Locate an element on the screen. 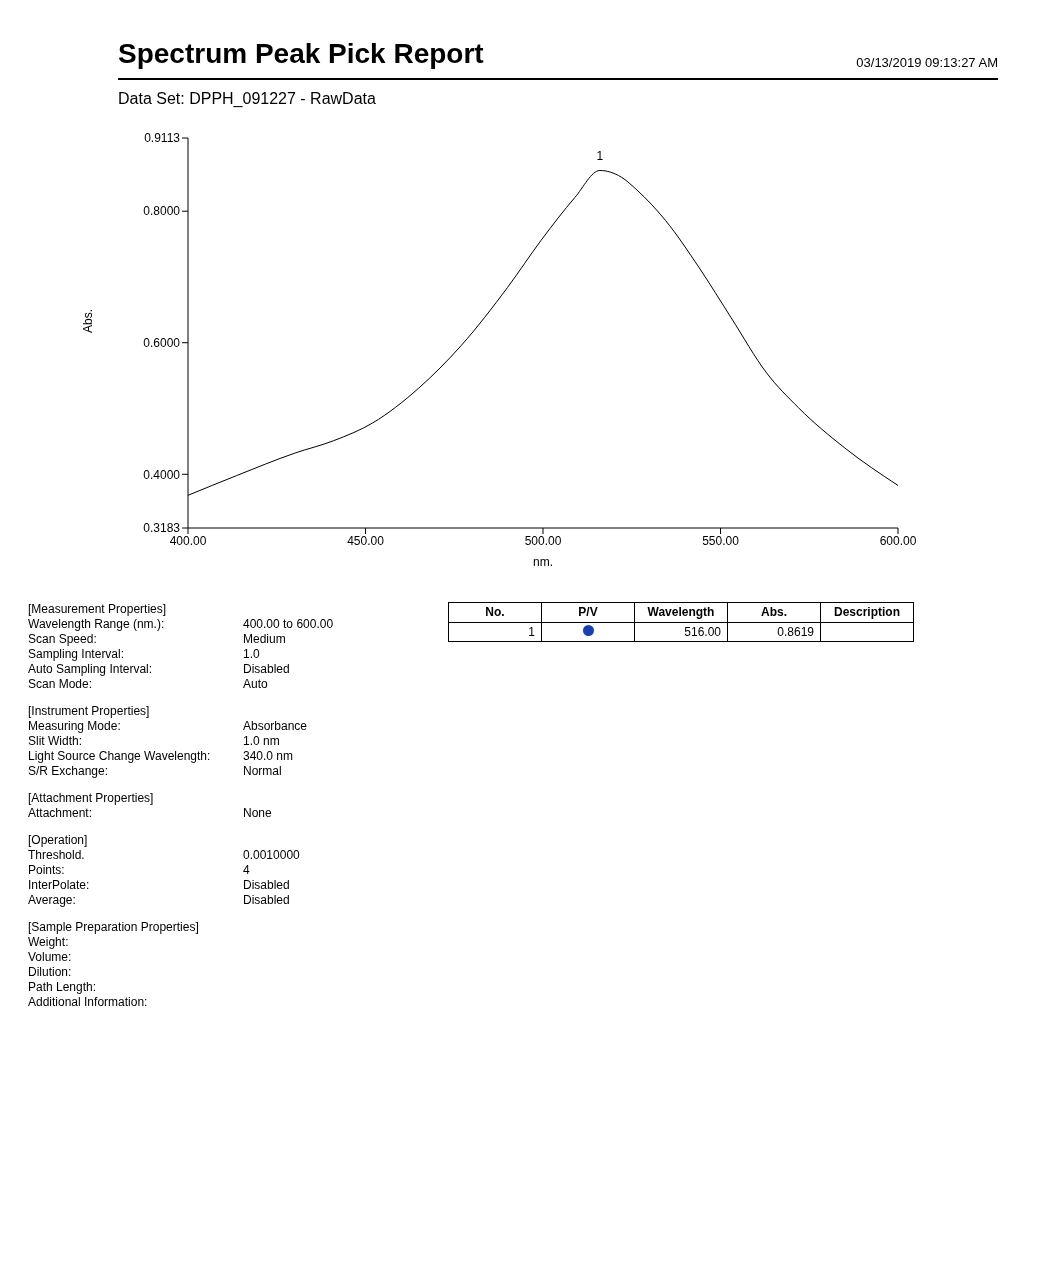 This screenshot has height=1263, width=1056. text: Path Length: is located at coordinates (63, 987).